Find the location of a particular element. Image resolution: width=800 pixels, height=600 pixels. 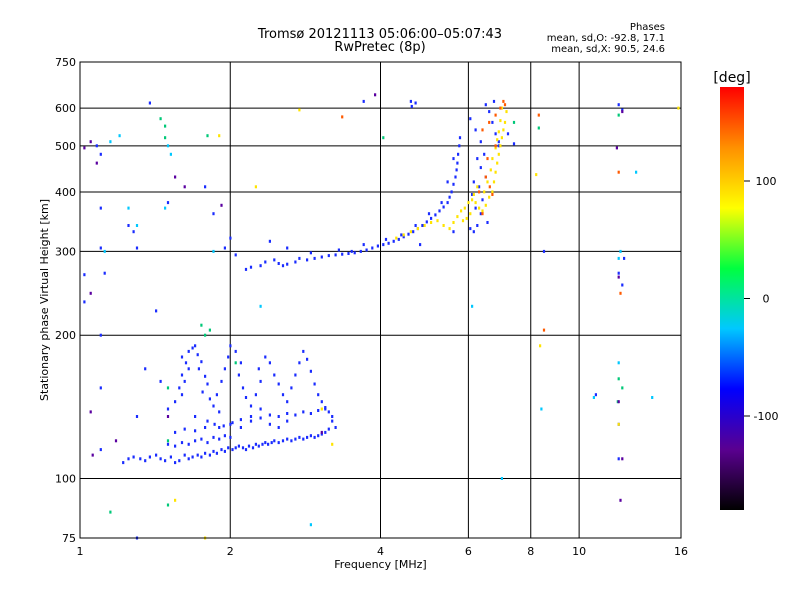

colorbar-unit-label: [deg] is located at coordinates (731, 78).